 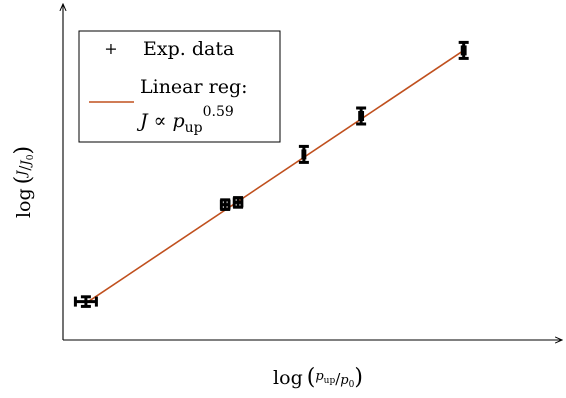 I want to click on legend-fit-formula: J ∝ pup0.59, so click(x=185, y=120).